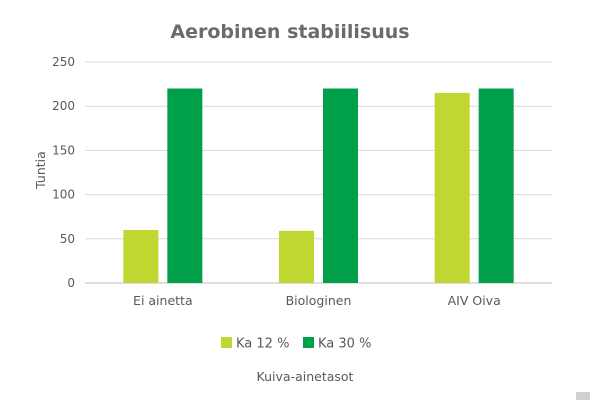  Describe the element at coordinates (289, 32) in the screenshot. I see `chart-title: Aerobinen stabiilisuus` at that location.